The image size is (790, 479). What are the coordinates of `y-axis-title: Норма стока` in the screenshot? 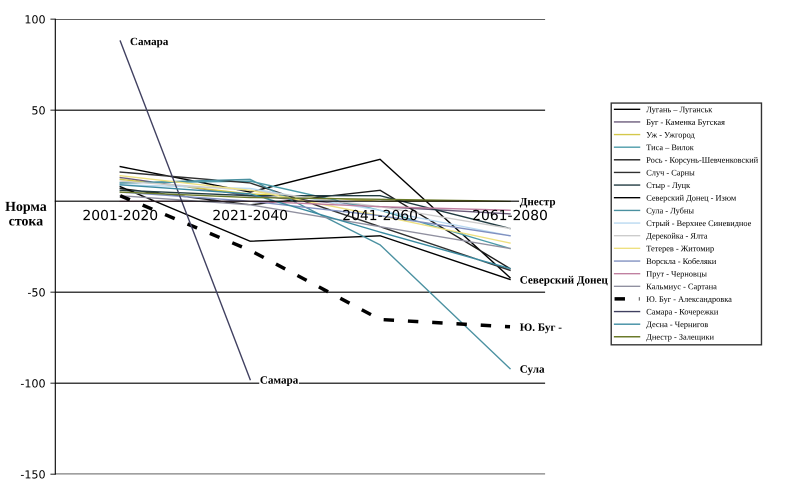 It's located at (25, 214).